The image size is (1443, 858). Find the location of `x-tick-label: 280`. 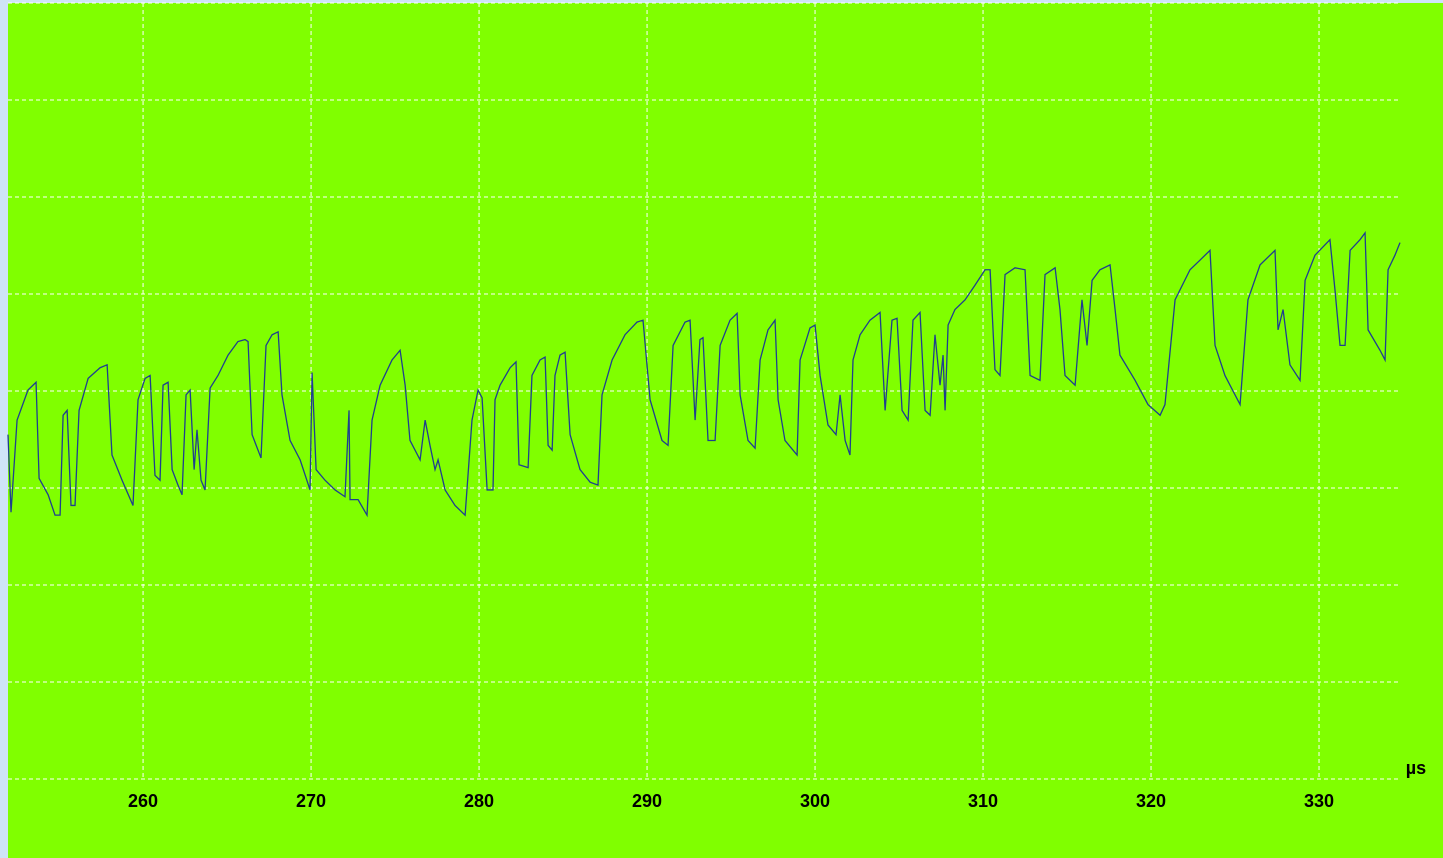

x-tick-label: 280 is located at coordinates (479, 801).